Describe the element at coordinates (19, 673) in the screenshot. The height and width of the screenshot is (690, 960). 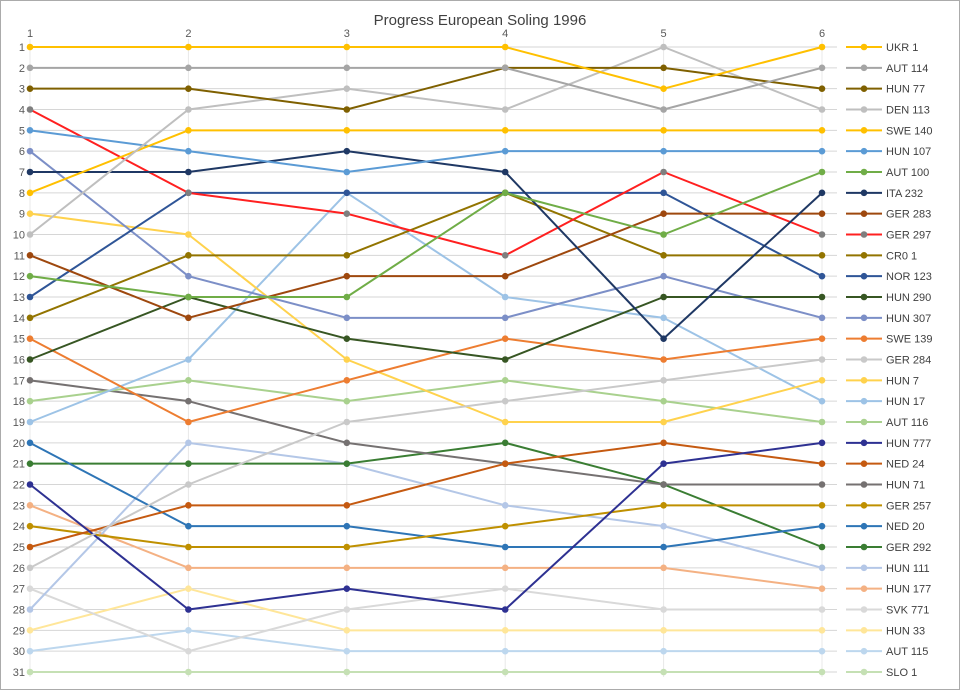
I see `y-tick-label-31: 31` at that location.